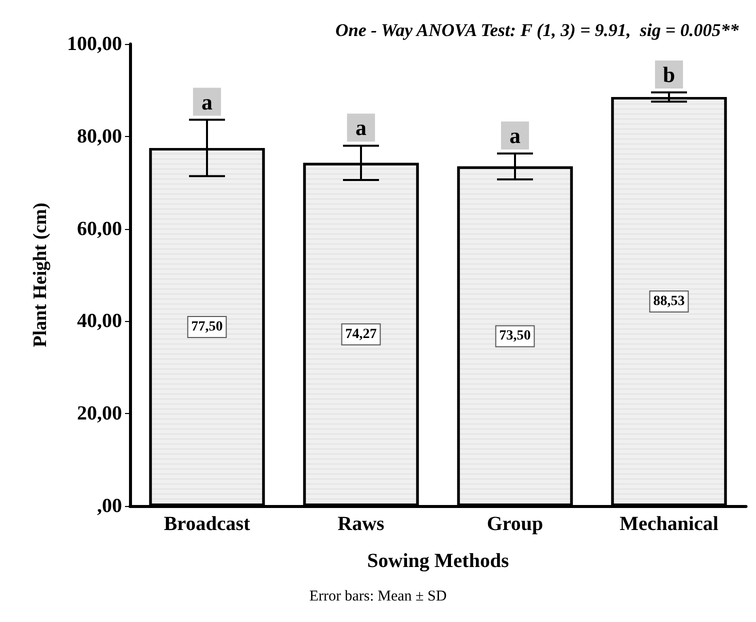 The width and height of the screenshot is (756, 622). What do you see at coordinates (94, 44) in the screenshot?
I see `y-tick-label: 100,00` at bounding box center [94, 44].